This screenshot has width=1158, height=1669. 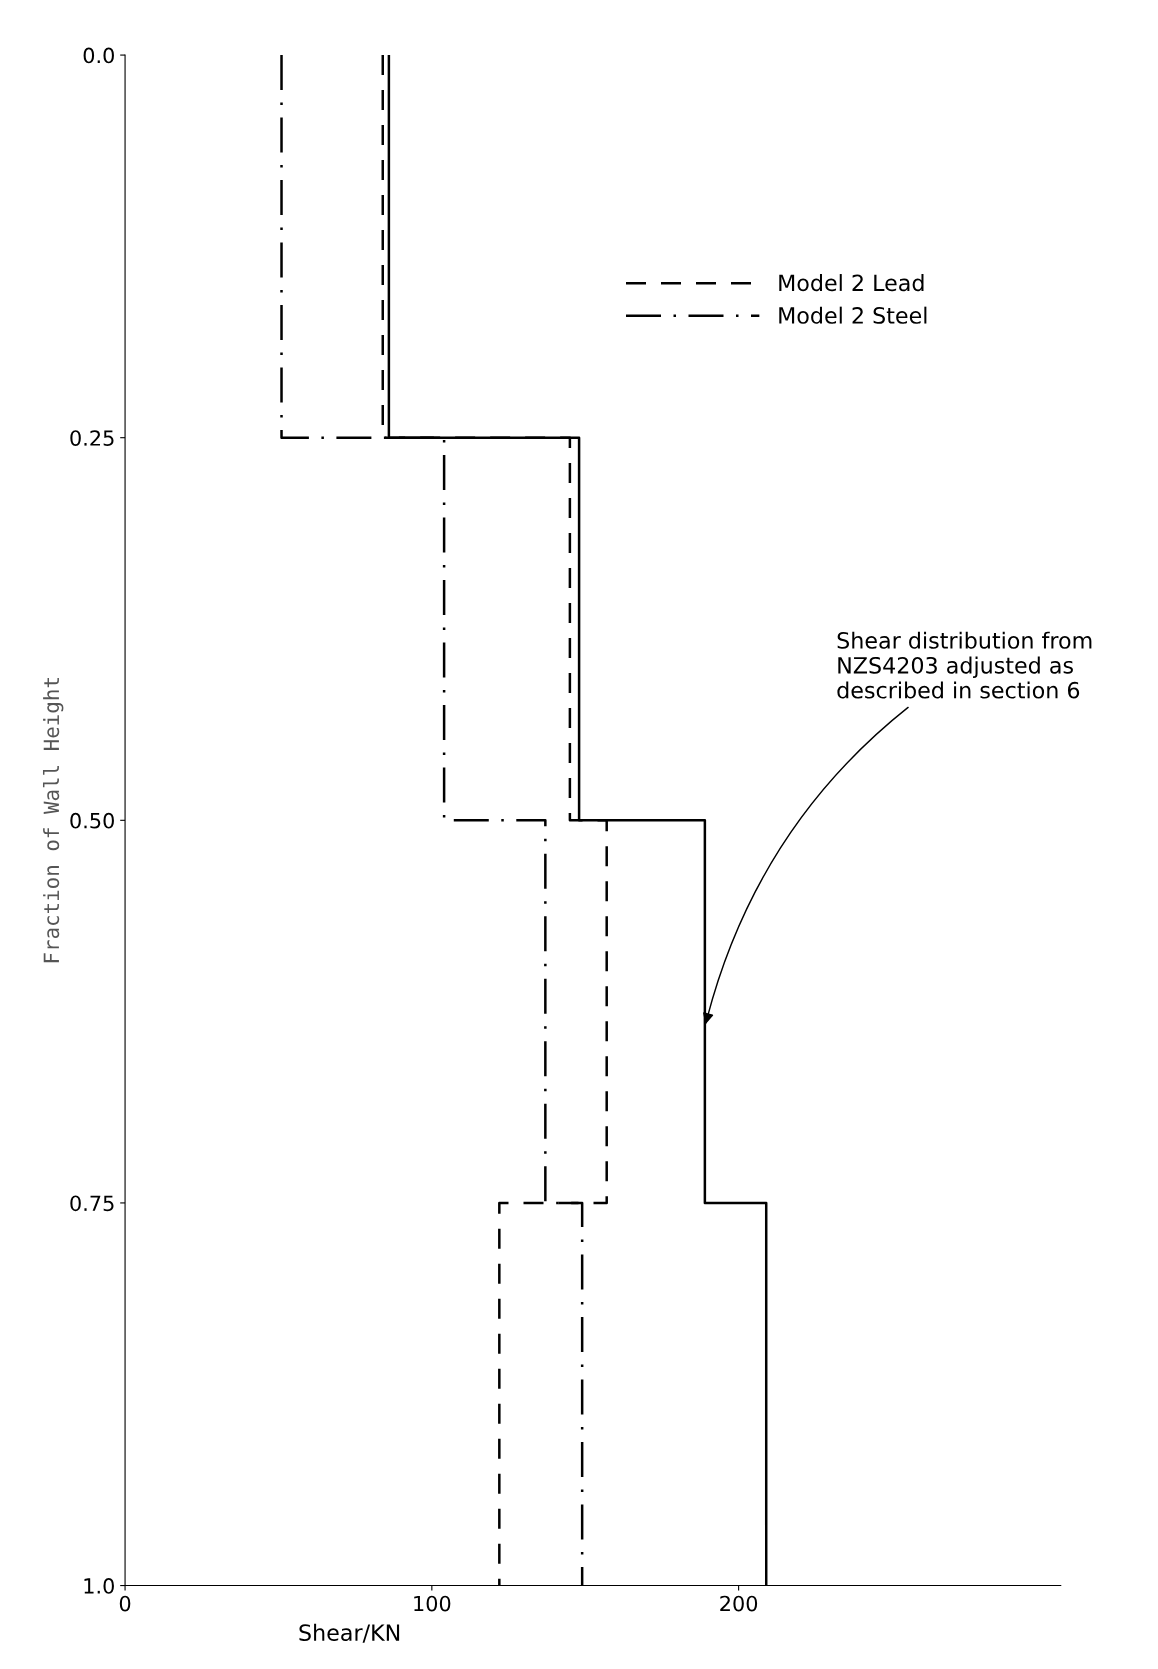 What do you see at coordinates (92, 820) in the screenshot?
I see `y-tick-label: 0.50` at bounding box center [92, 820].